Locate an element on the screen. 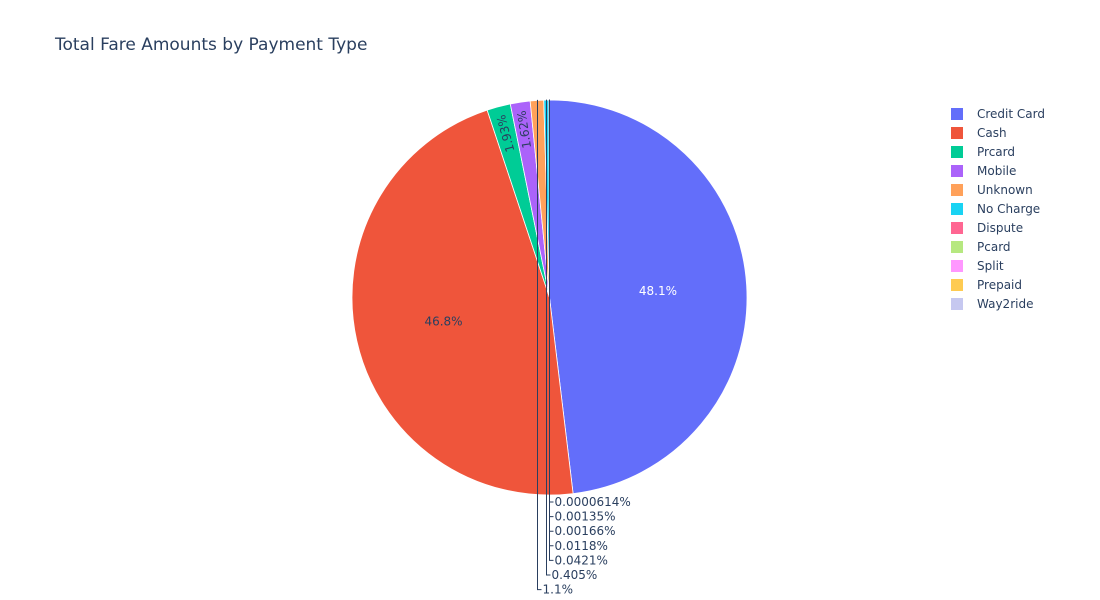 The width and height of the screenshot is (1100, 600). slice-label-dispute: 0.0421% is located at coordinates (581, 560).